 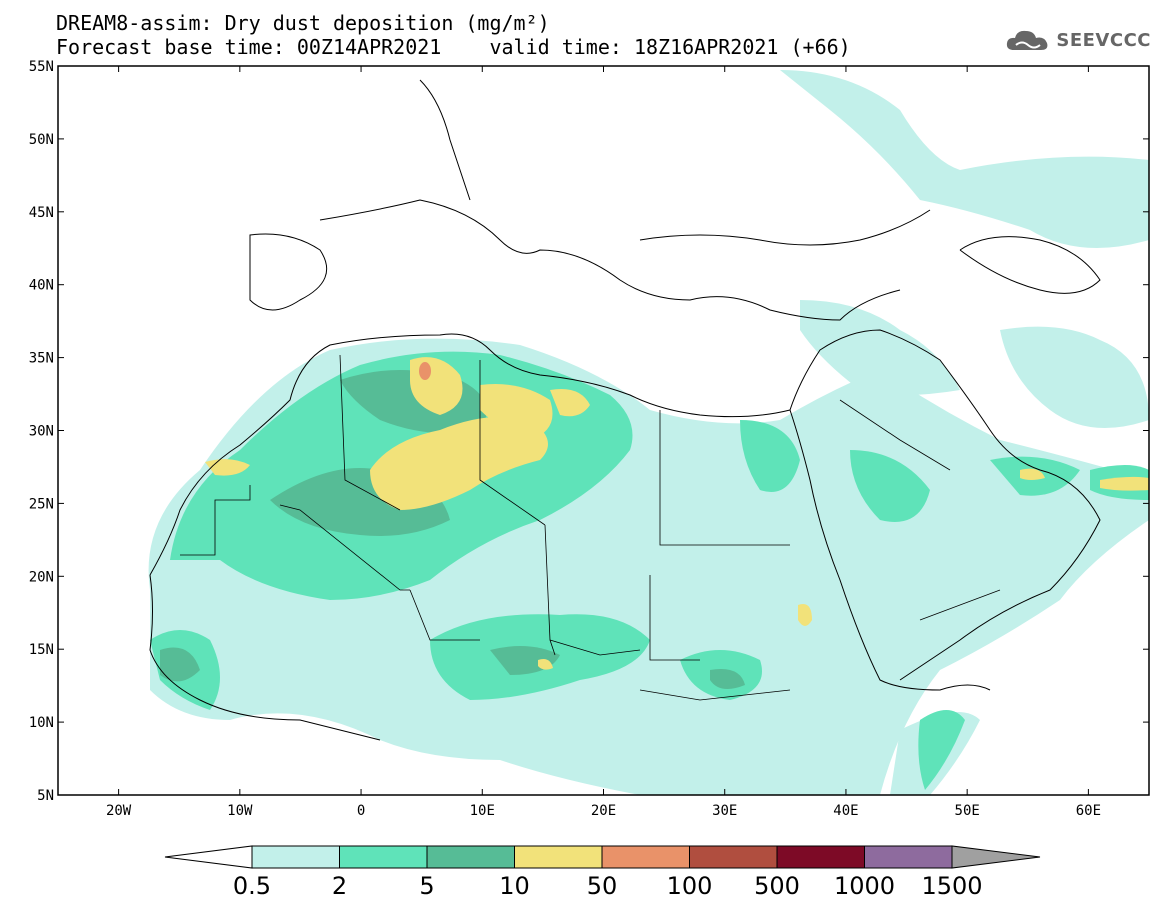 I want to click on colorbar-label: 0.5, so click(x=252, y=886).